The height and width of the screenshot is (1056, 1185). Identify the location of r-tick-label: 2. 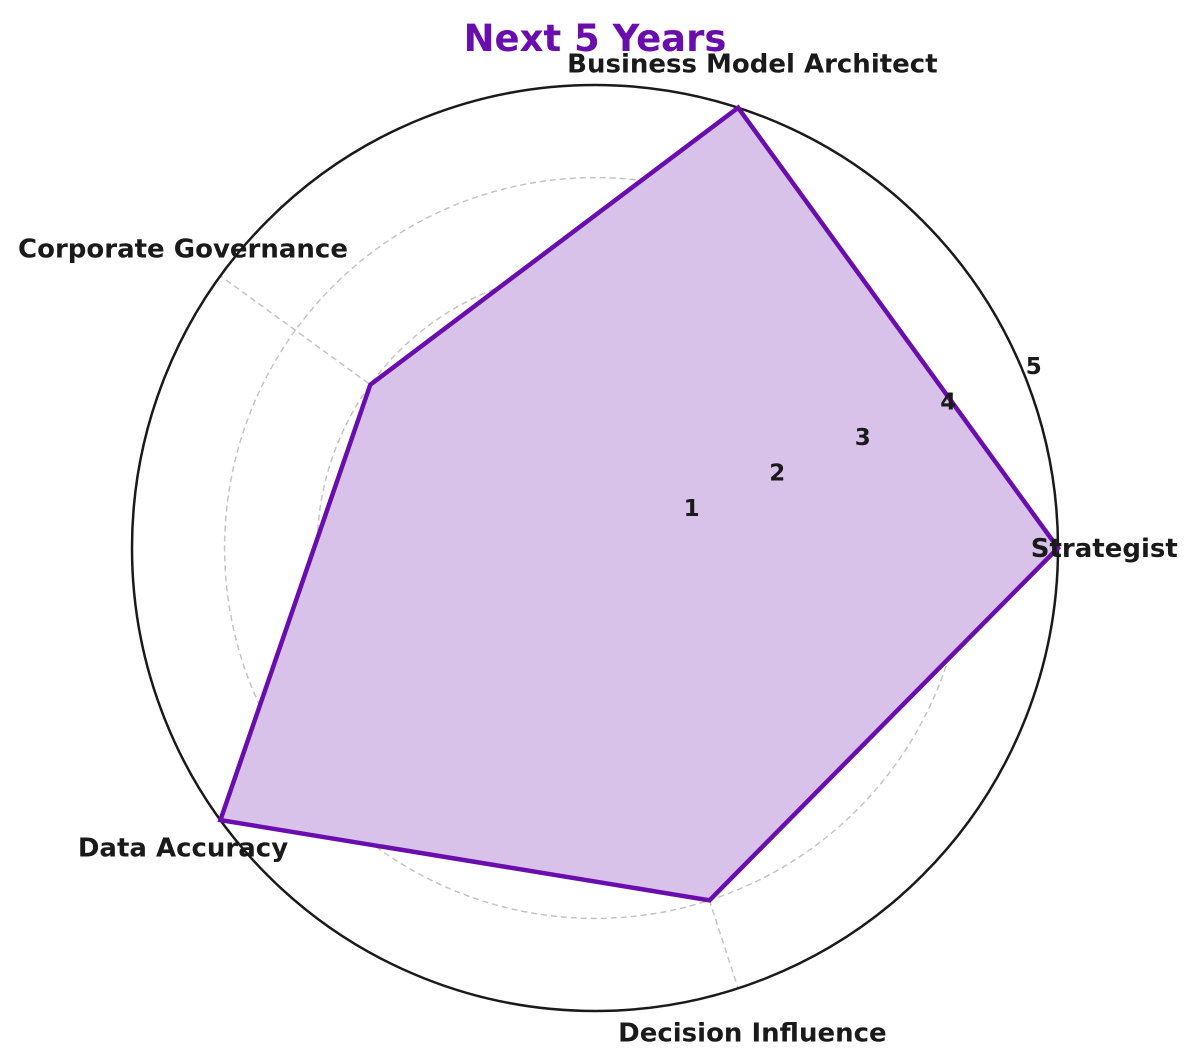
(777, 474).